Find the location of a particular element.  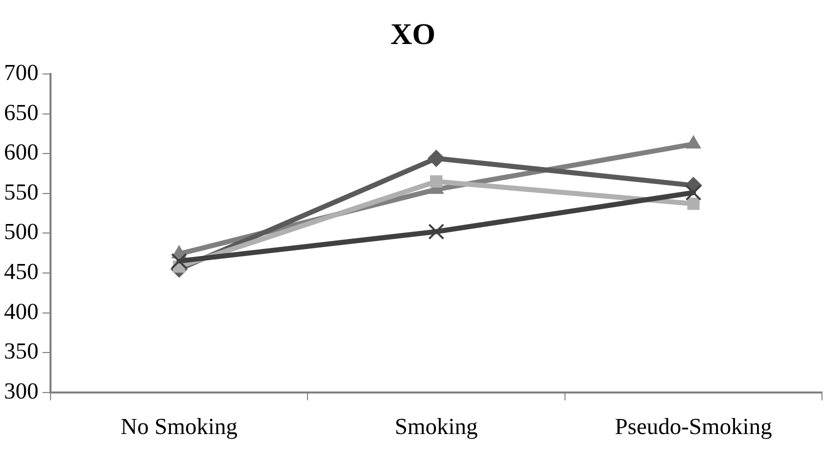

y-tick-label: 600 is located at coordinates (21, 152).